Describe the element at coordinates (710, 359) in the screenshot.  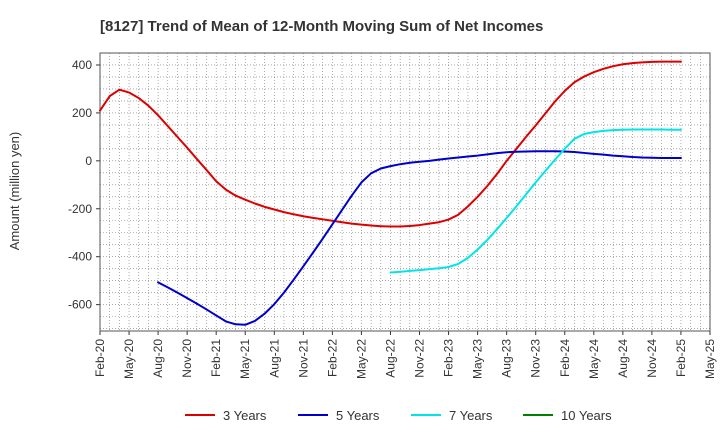
I see `x-tick-label: May-25` at that location.